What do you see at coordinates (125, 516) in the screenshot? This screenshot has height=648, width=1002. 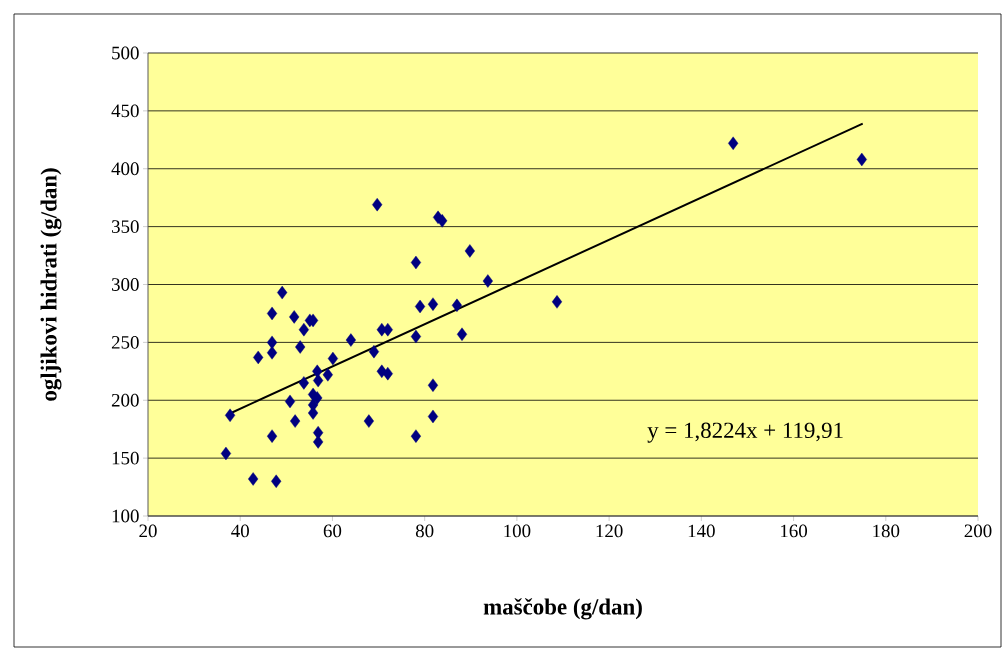 I see `y-tick-label: 100` at bounding box center [125, 516].